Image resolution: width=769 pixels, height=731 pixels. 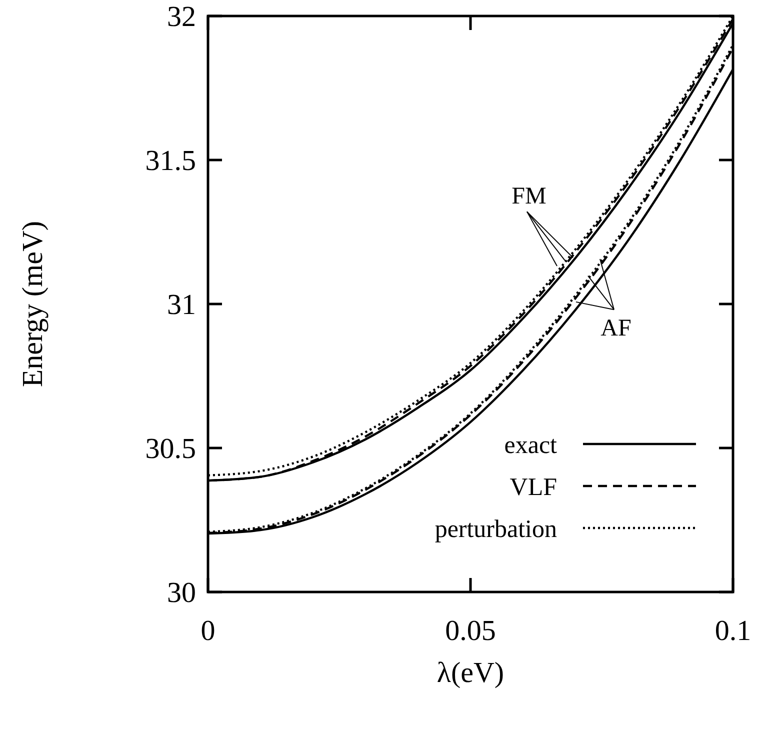 I want to click on x-tick-label: 0.05, so click(x=470, y=631).